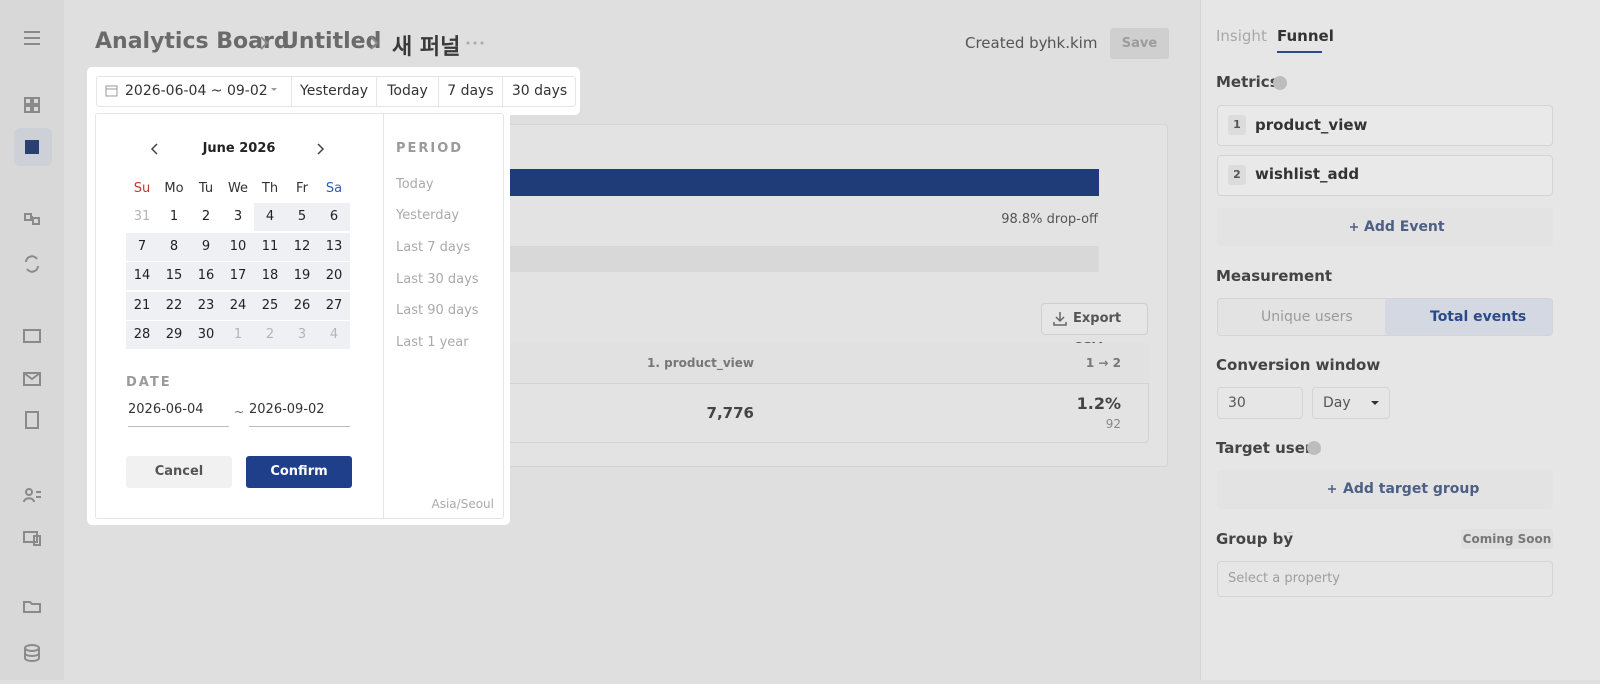  I want to click on segment: Total events, so click(1478, 317).